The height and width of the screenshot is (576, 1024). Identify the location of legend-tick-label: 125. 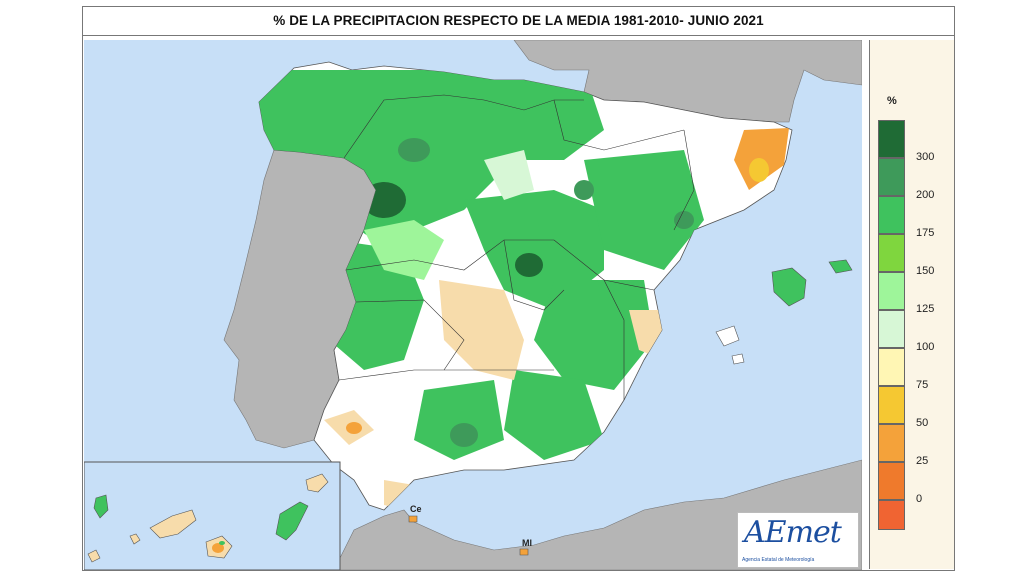
(925, 309).